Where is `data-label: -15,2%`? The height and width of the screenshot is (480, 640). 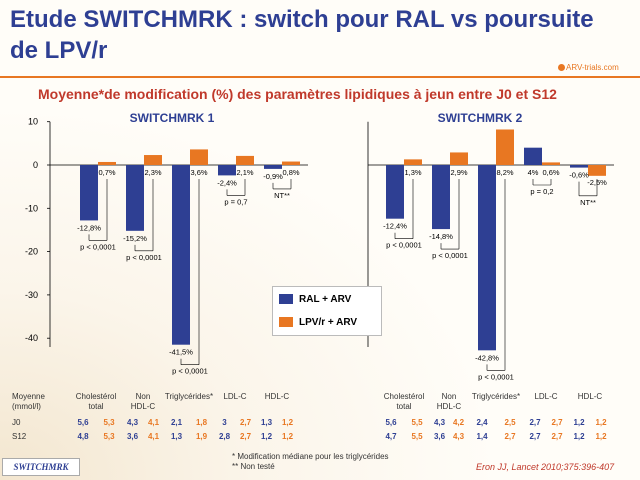 data-label: -15,2% is located at coordinates (135, 238).